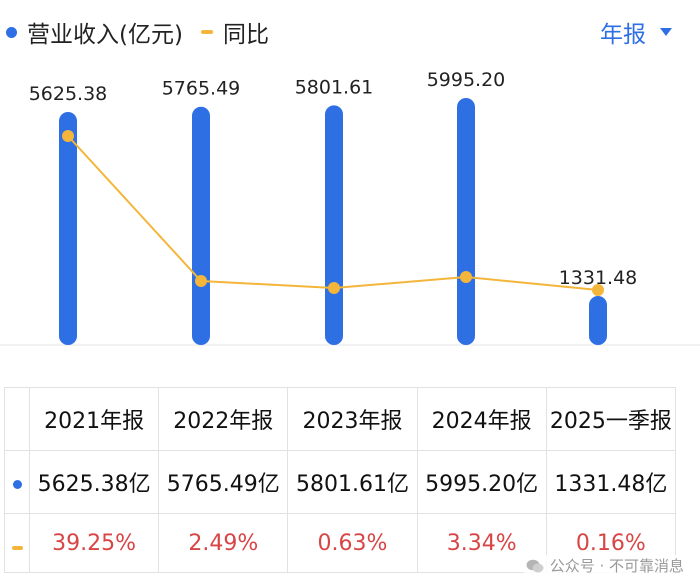  I want to click on revenue-cell: 1331.48亿, so click(611, 482).